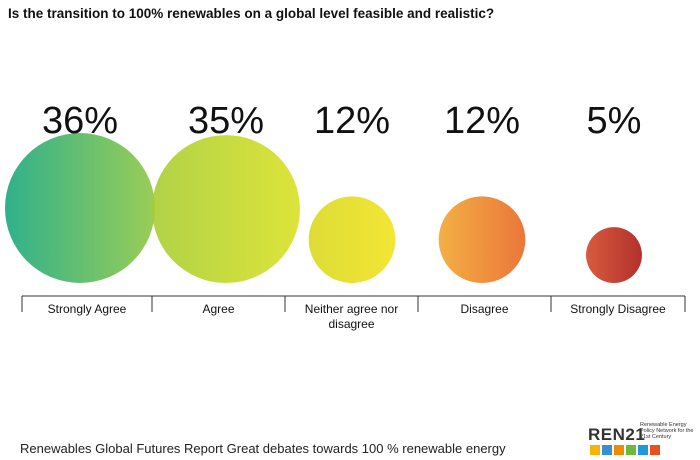  Describe the element at coordinates (618, 309) in the screenshot. I see `category-label: Strongly Disagree` at that location.